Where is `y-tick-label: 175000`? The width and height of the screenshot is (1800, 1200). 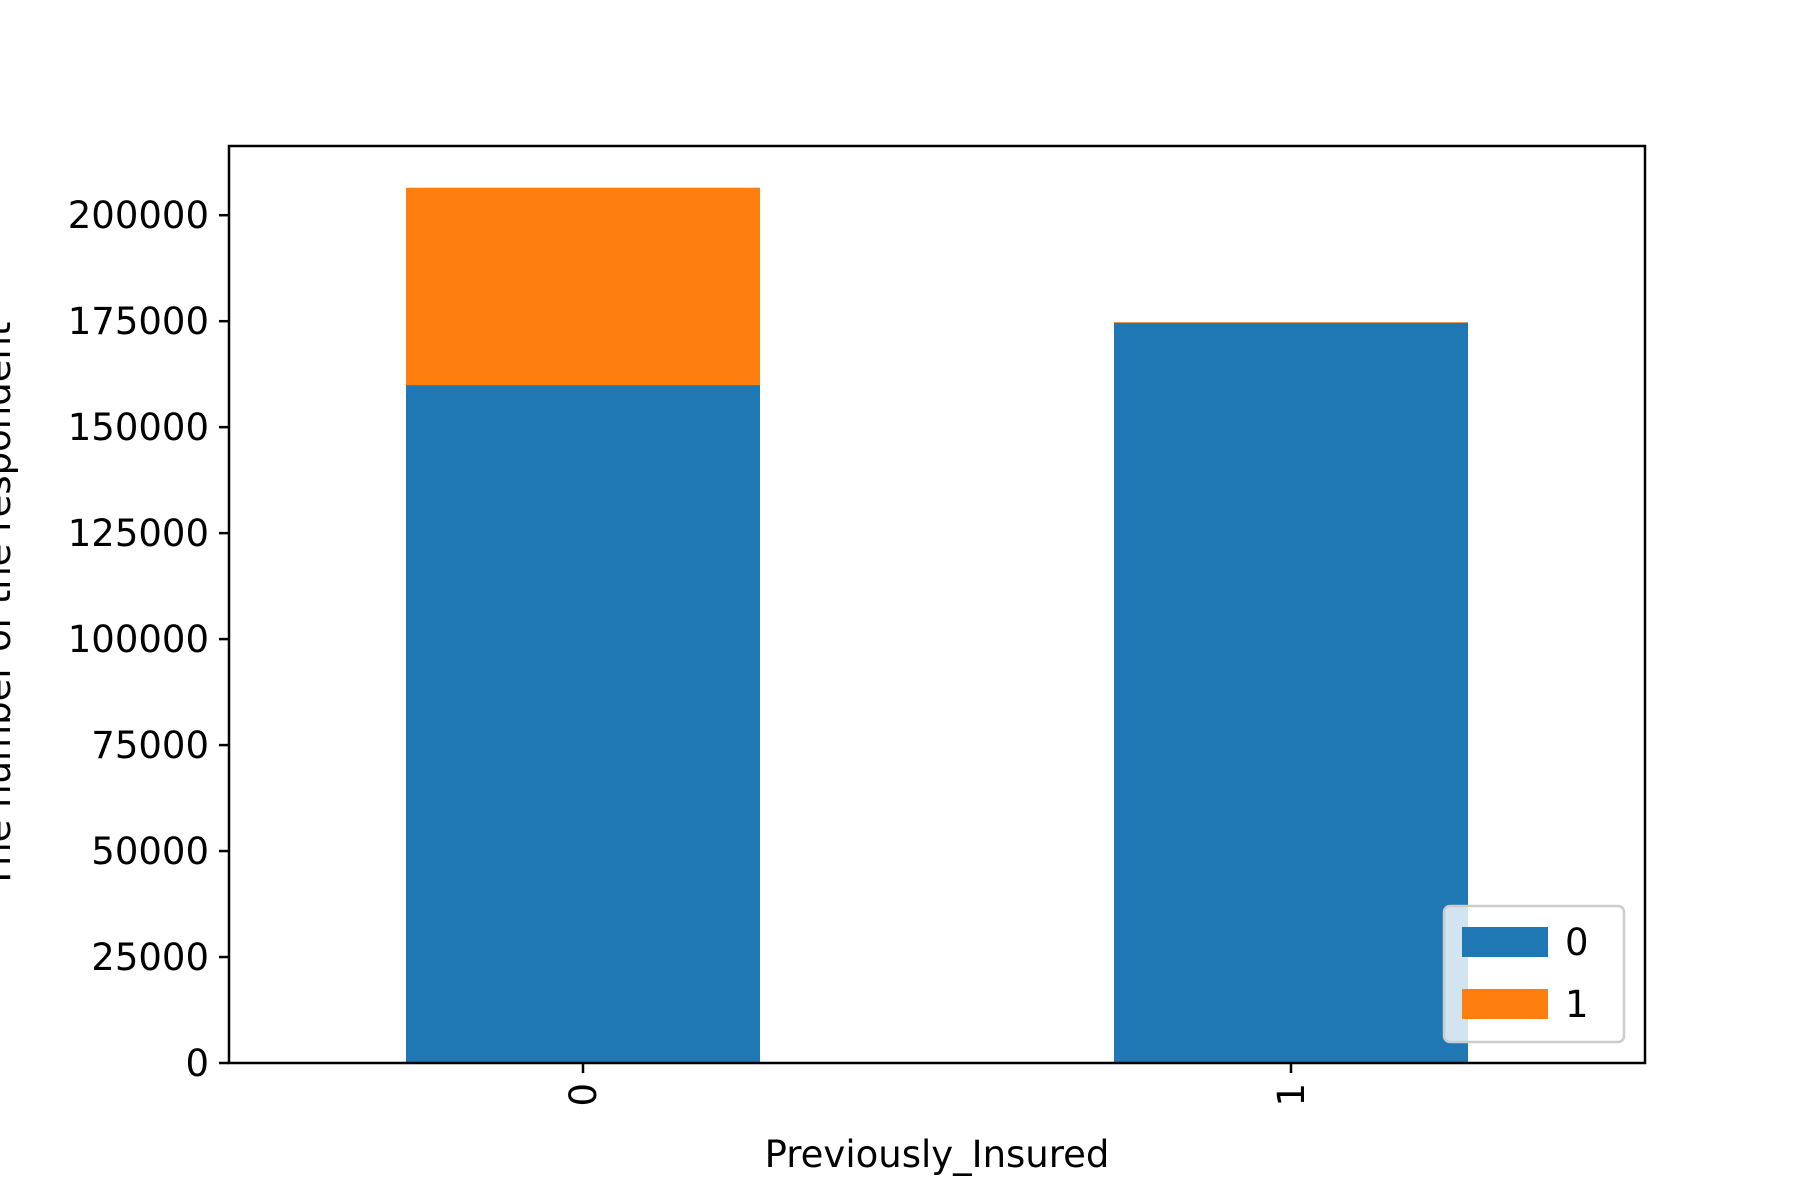 y-tick-label: 175000 is located at coordinates (138, 321).